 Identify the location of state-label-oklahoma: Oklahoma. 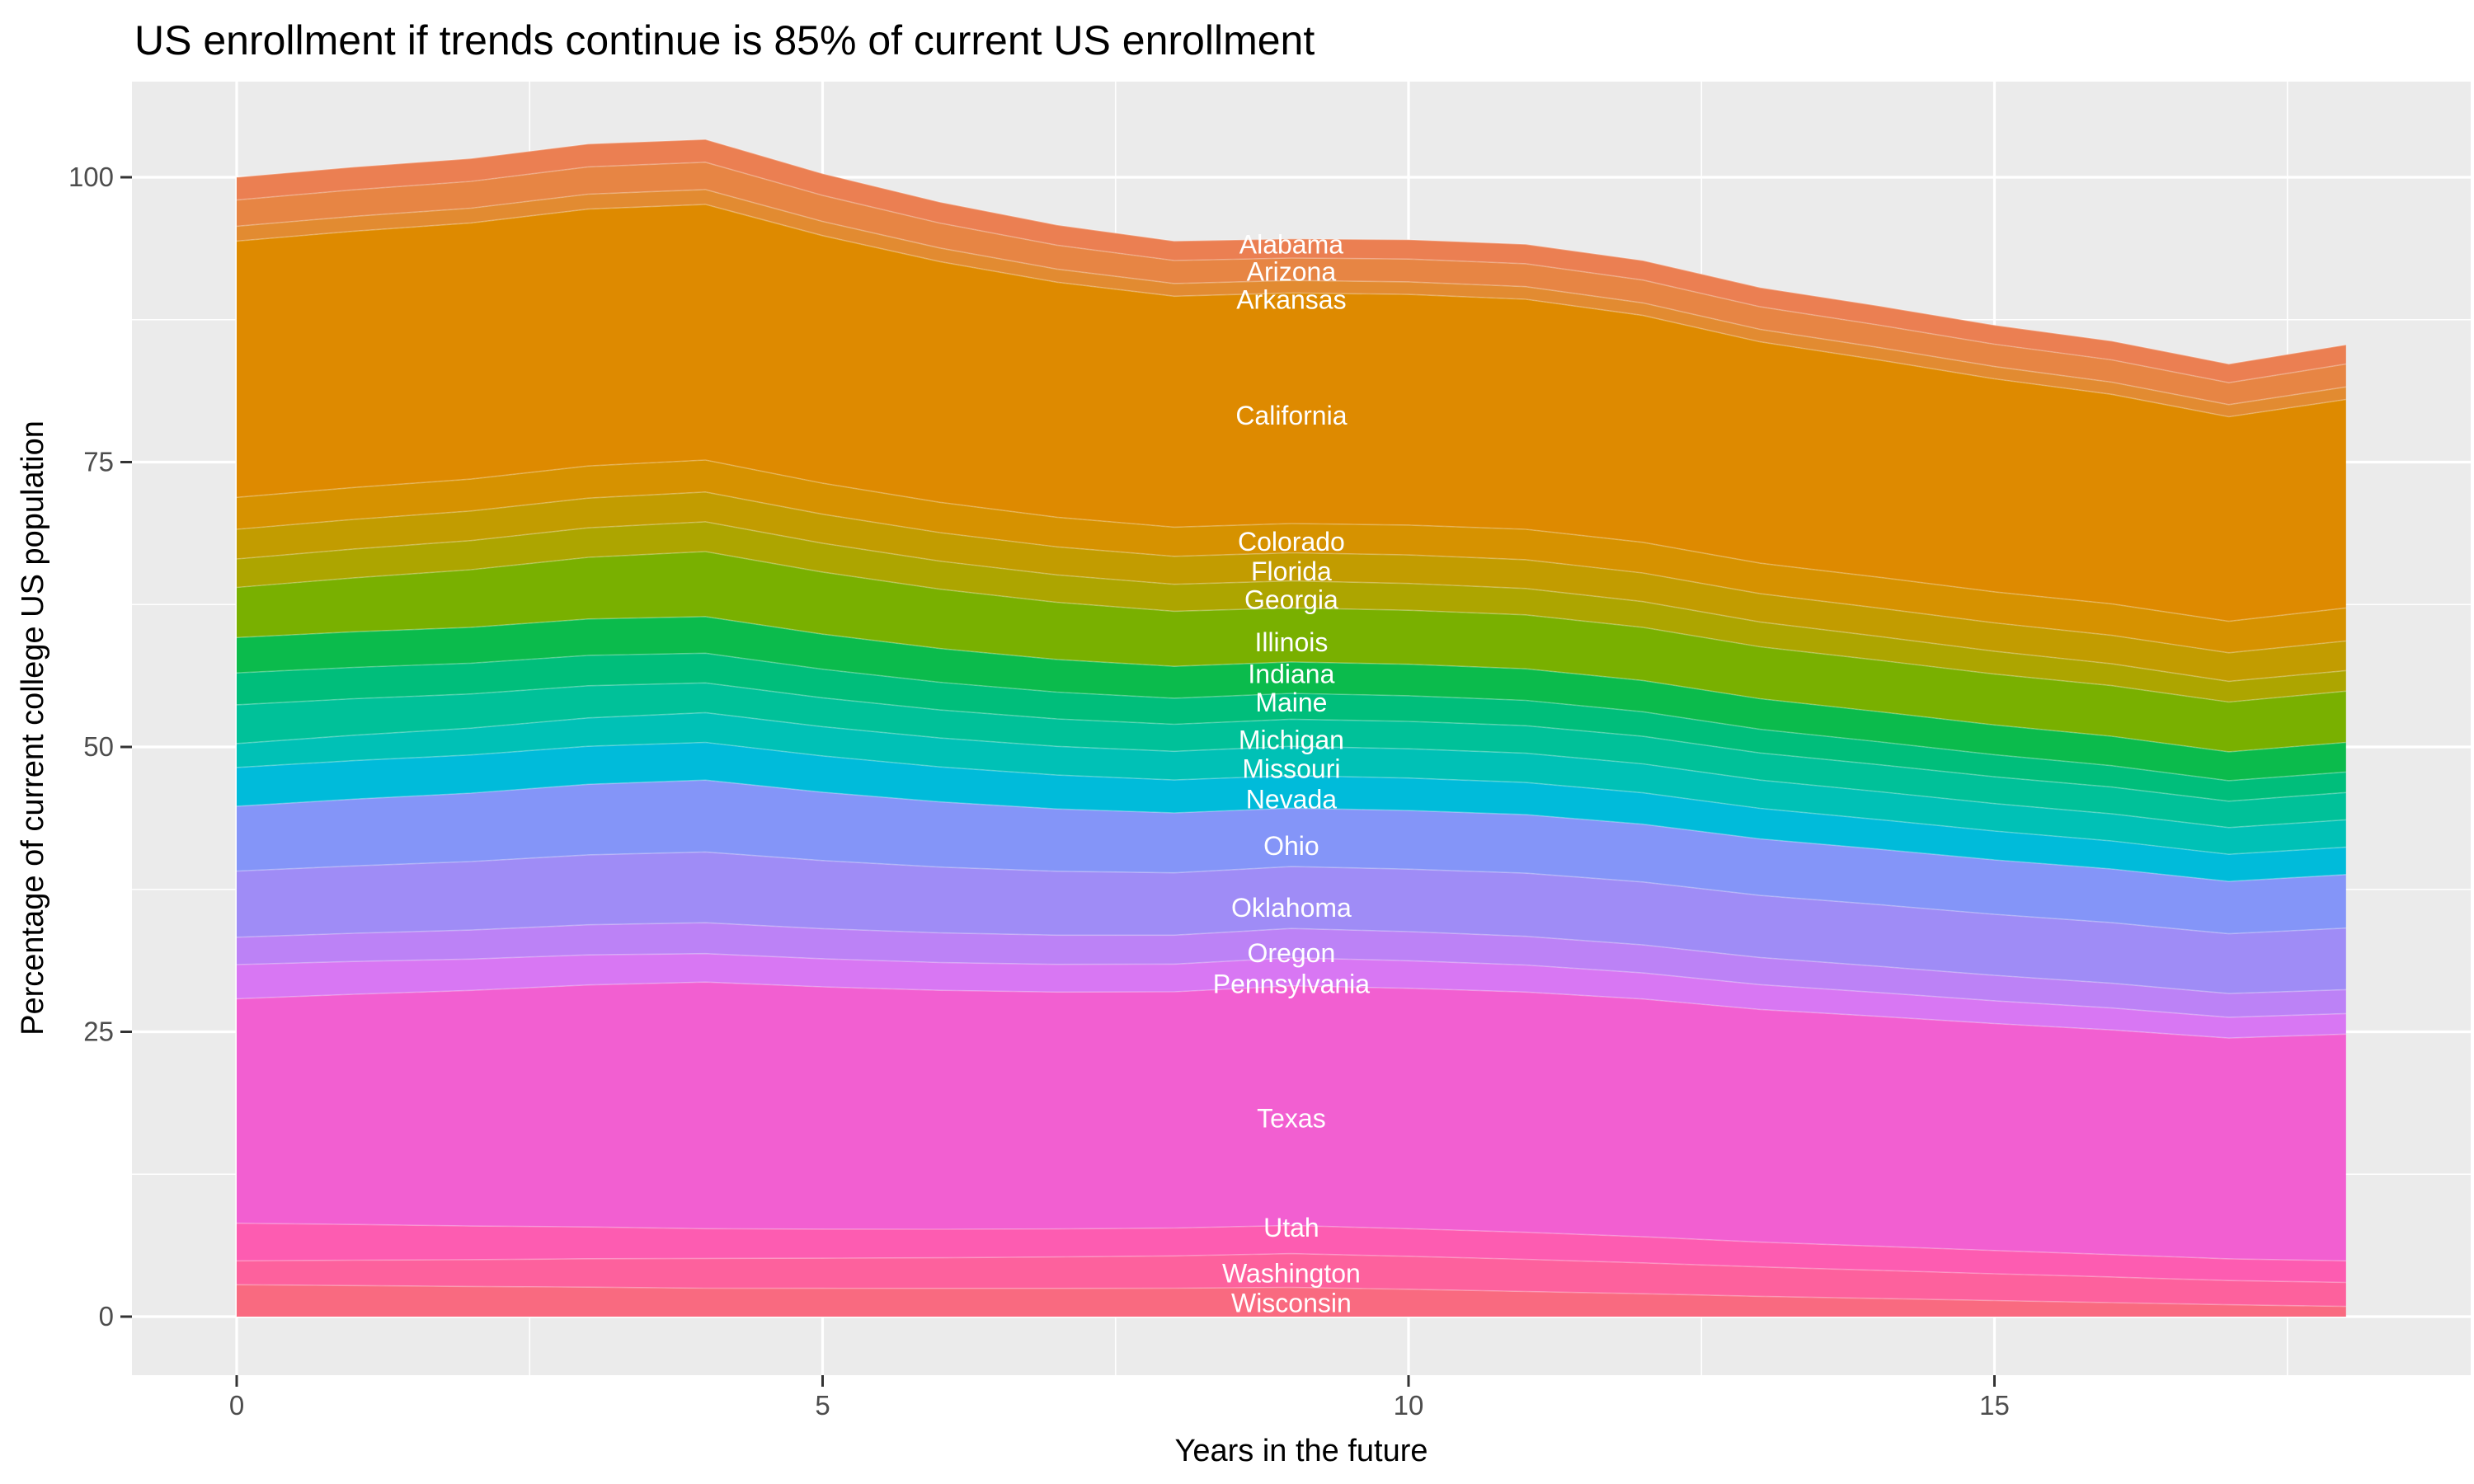
(1291, 908).